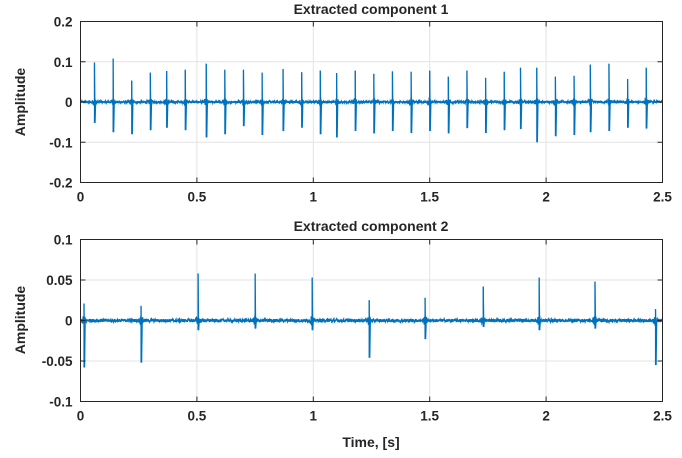 The image size is (682, 458). What do you see at coordinates (59, 280) in the screenshot?
I see `y-tick-label: 0.05` at bounding box center [59, 280].